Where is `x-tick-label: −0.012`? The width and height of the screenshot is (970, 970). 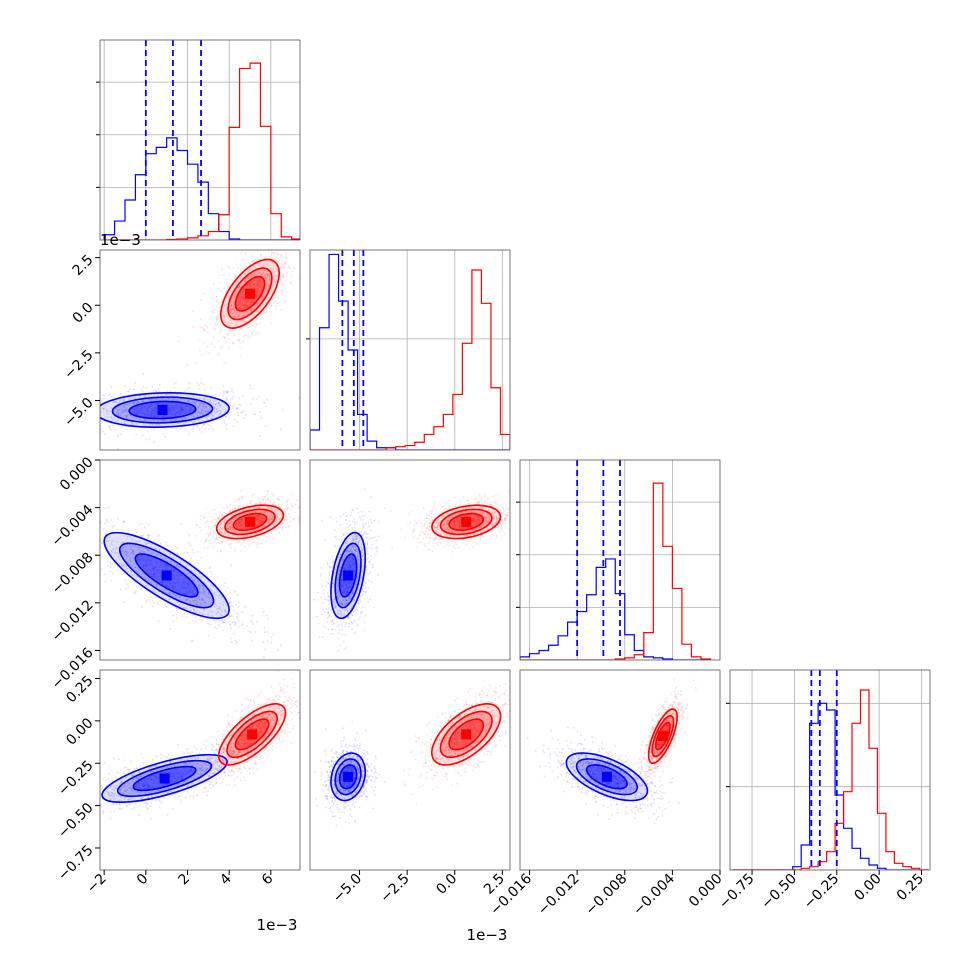
x-tick-label: −0.012 is located at coordinates (559, 895).